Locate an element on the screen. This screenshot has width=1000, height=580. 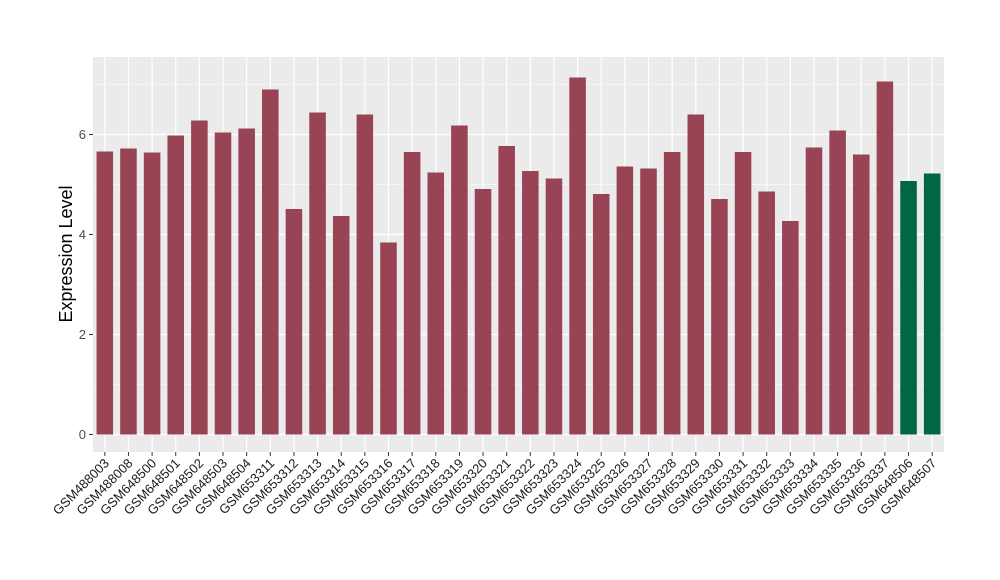
bar-GSM648507 is located at coordinates (932, 304).